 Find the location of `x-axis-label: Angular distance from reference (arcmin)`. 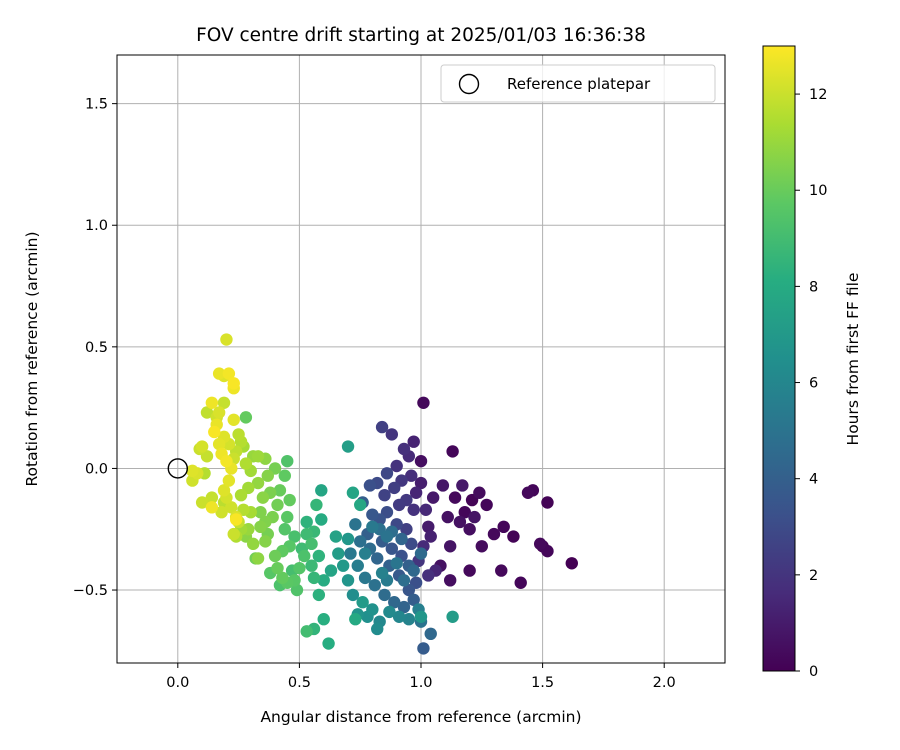

x-axis-label: Angular distance from reference (arcmin) is located at coordinates (420, 717).